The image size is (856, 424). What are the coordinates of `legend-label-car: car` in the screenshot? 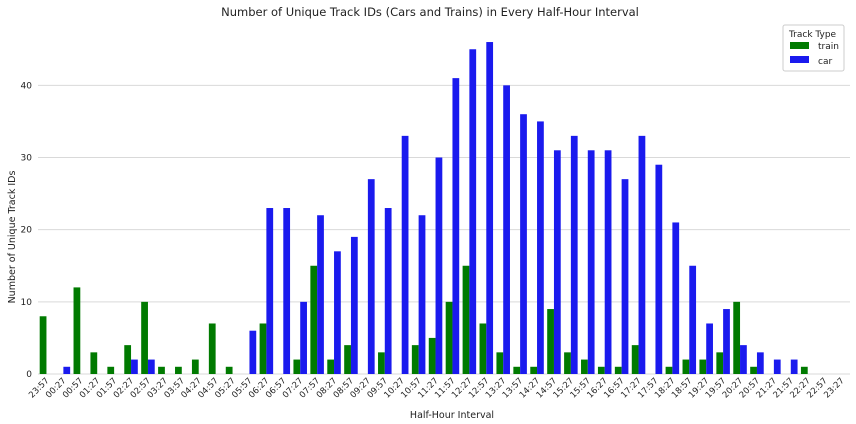 It's located at (825, 62).